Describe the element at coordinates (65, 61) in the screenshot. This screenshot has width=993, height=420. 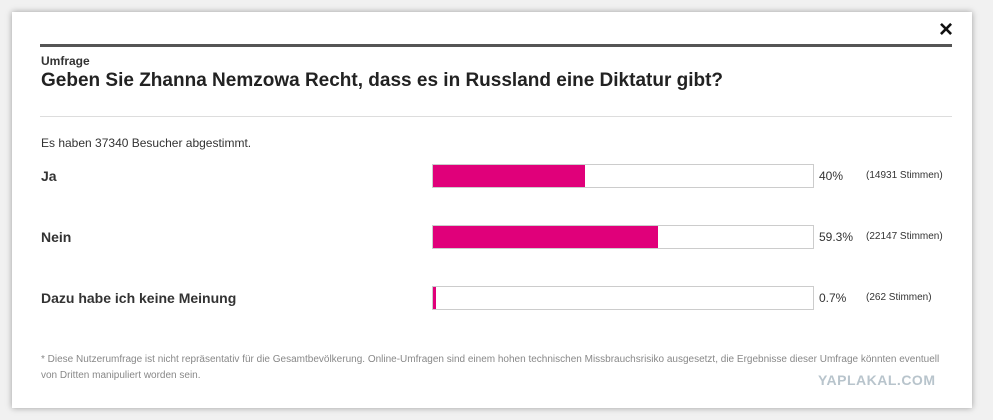
I see `kicker: Umfrage` at that location.